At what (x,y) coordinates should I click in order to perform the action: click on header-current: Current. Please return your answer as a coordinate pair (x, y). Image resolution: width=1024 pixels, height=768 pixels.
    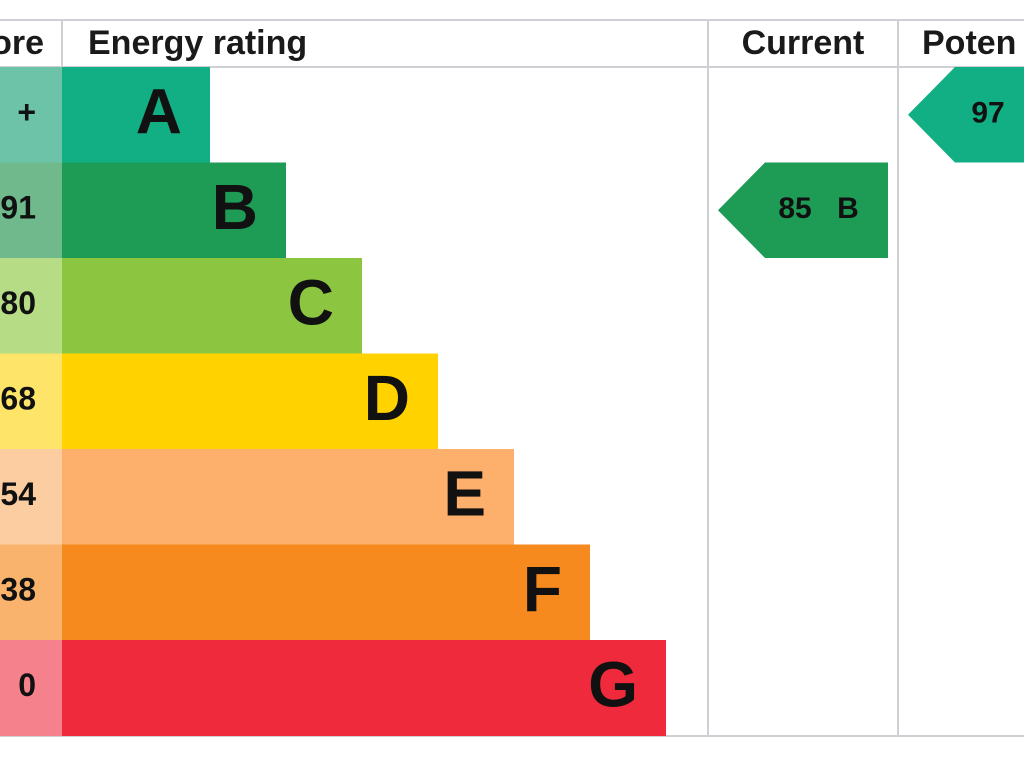
    Looking at the image, I should click on (803, 43).